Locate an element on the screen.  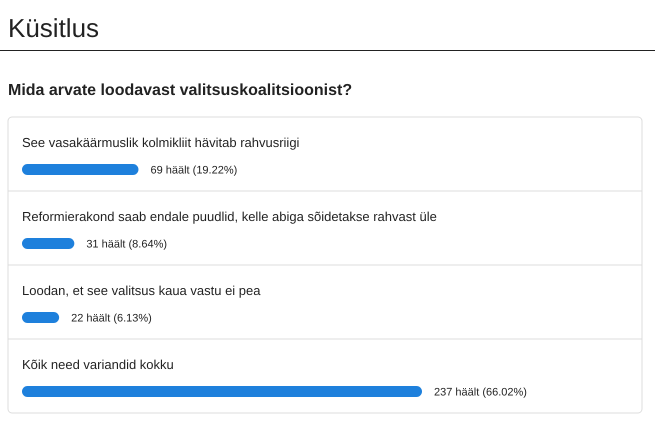
y-tick-label: See vasakäärmuslik kolmikliit hävitab rahvusriigi is located at coordinates (161, 142).